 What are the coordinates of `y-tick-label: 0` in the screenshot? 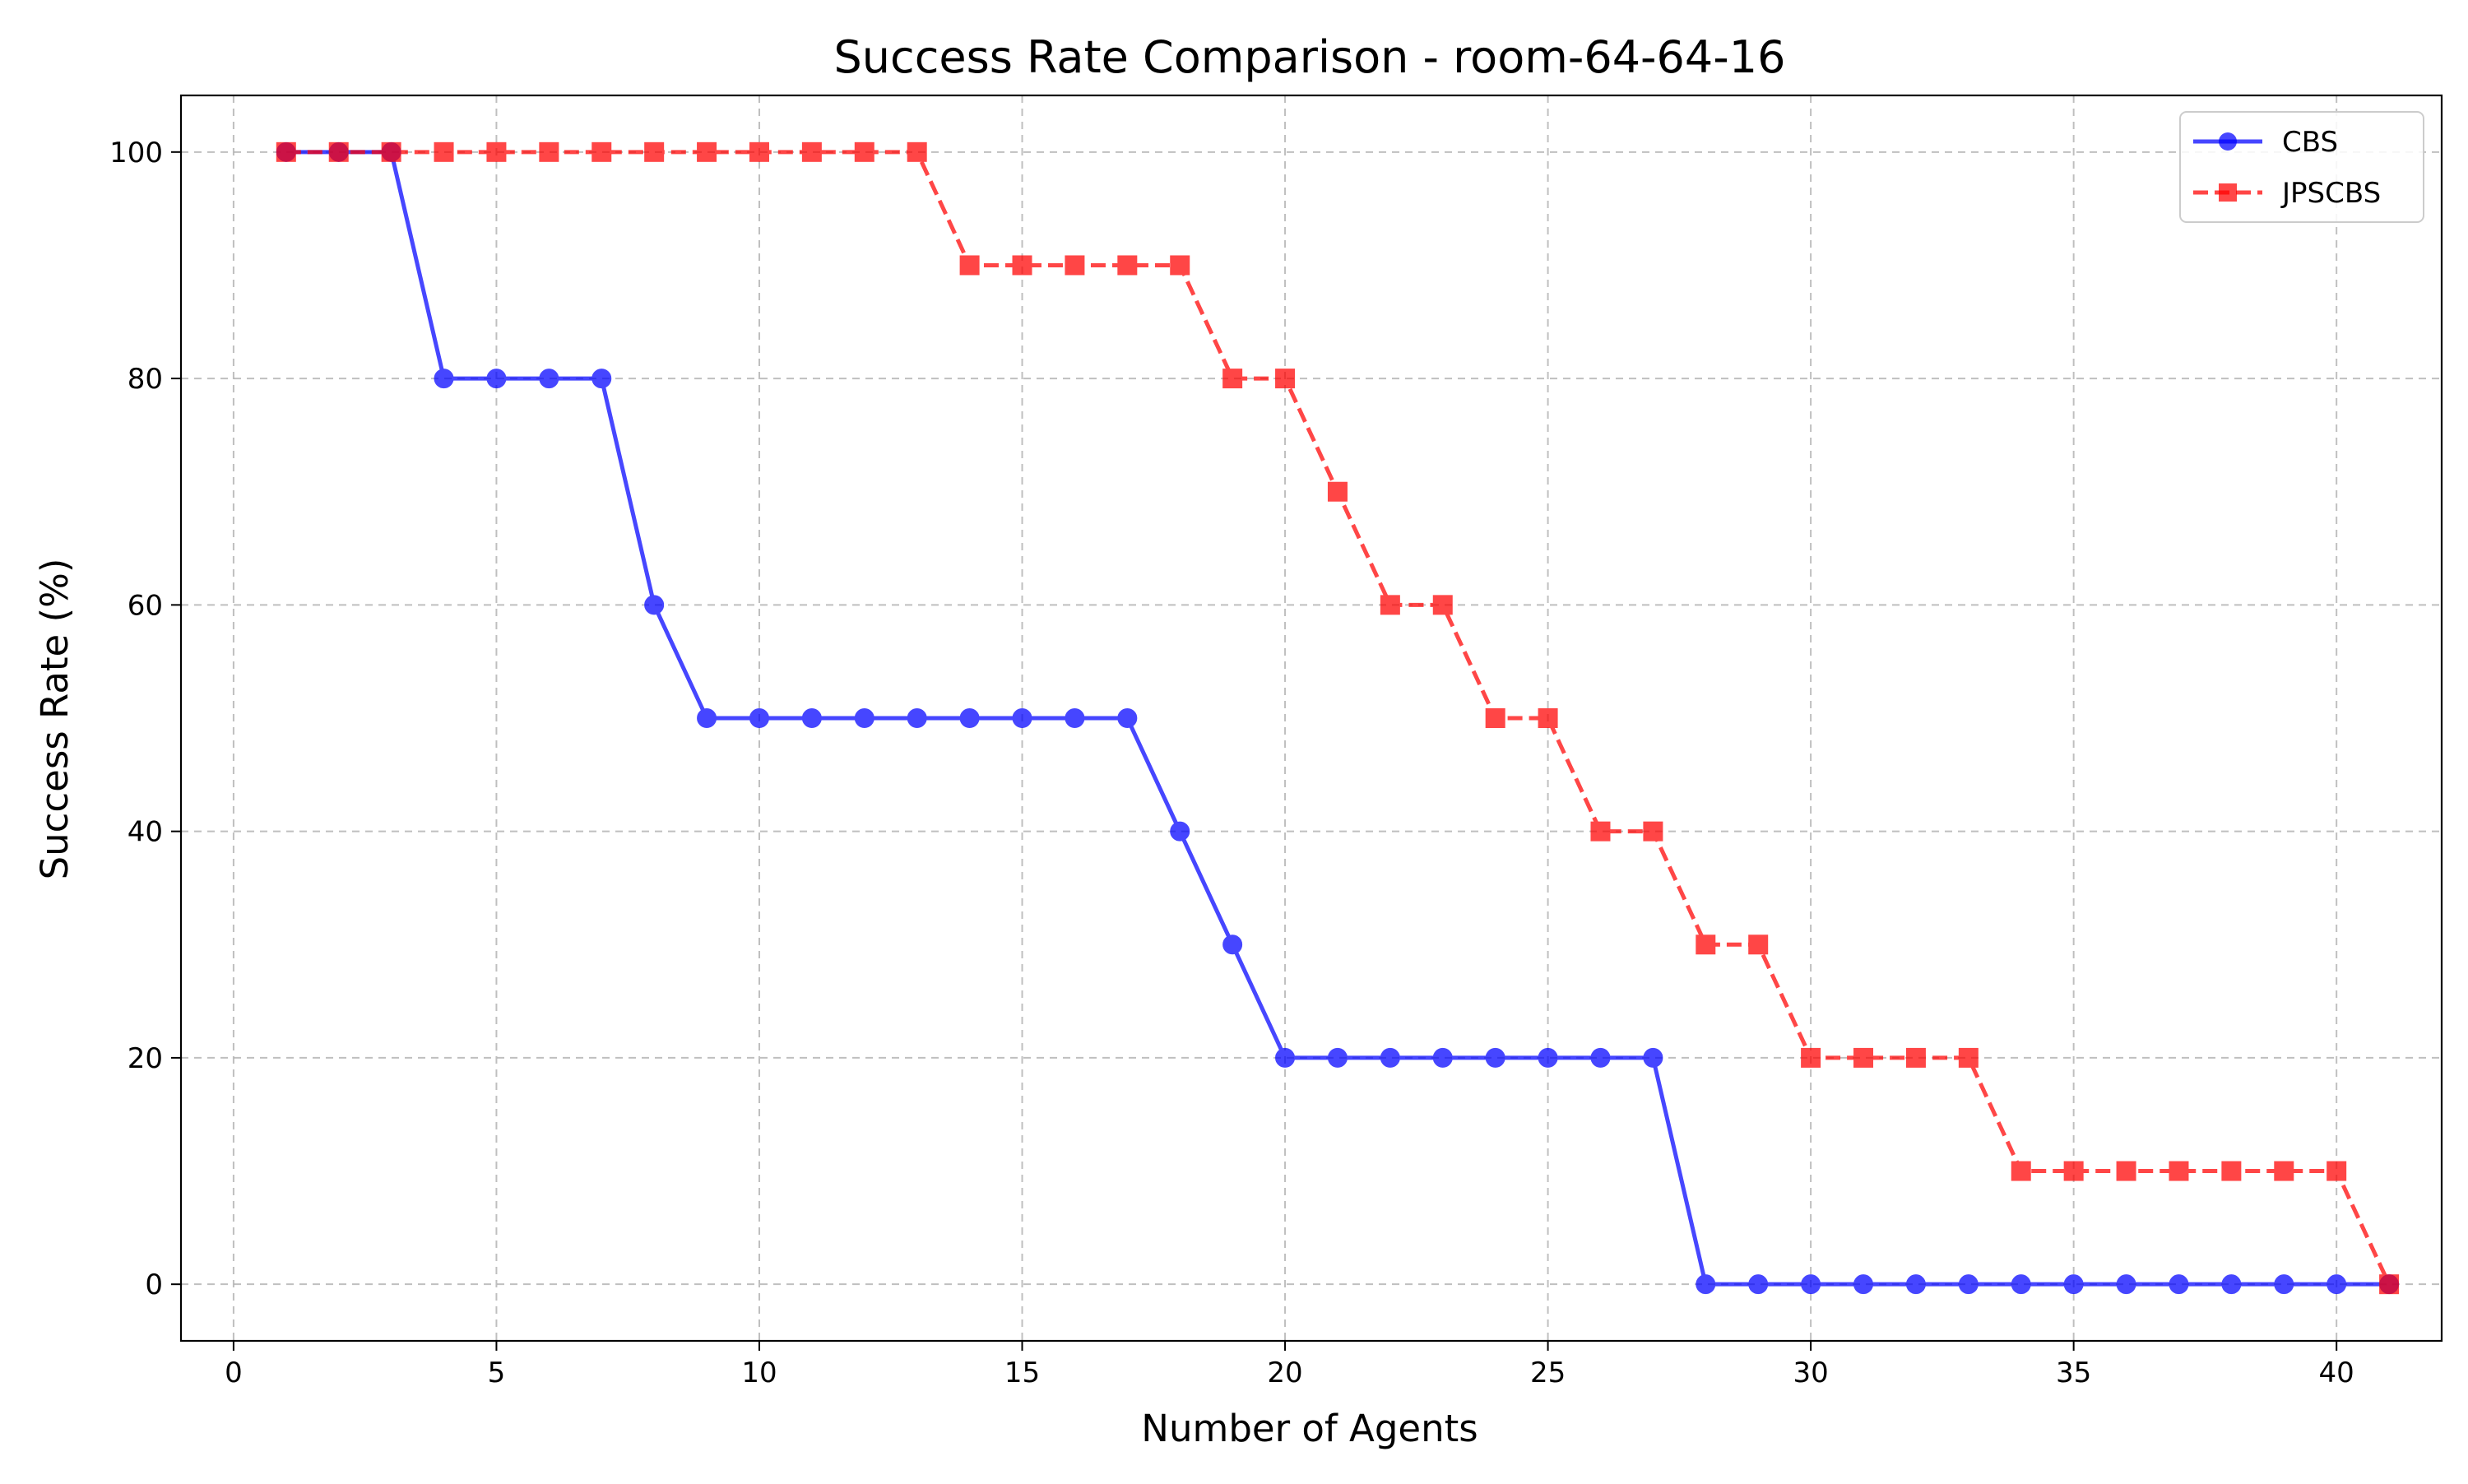 It's located at (154, 1284).